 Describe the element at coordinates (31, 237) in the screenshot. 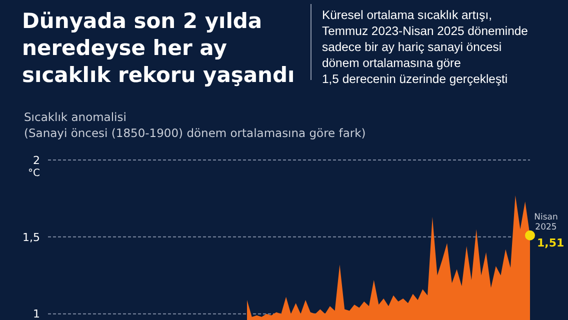

I see `y-tick-label: 1,5` at that location.